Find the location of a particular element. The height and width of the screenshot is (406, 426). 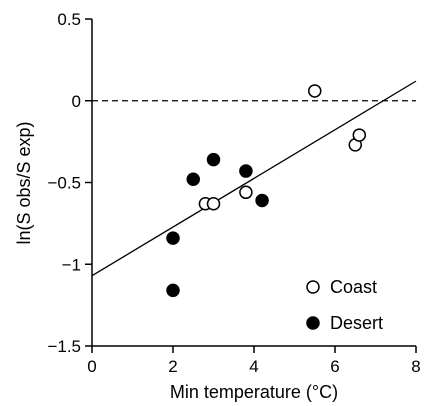

legend-desert-label: Desert is located at coordinates (356, 323).